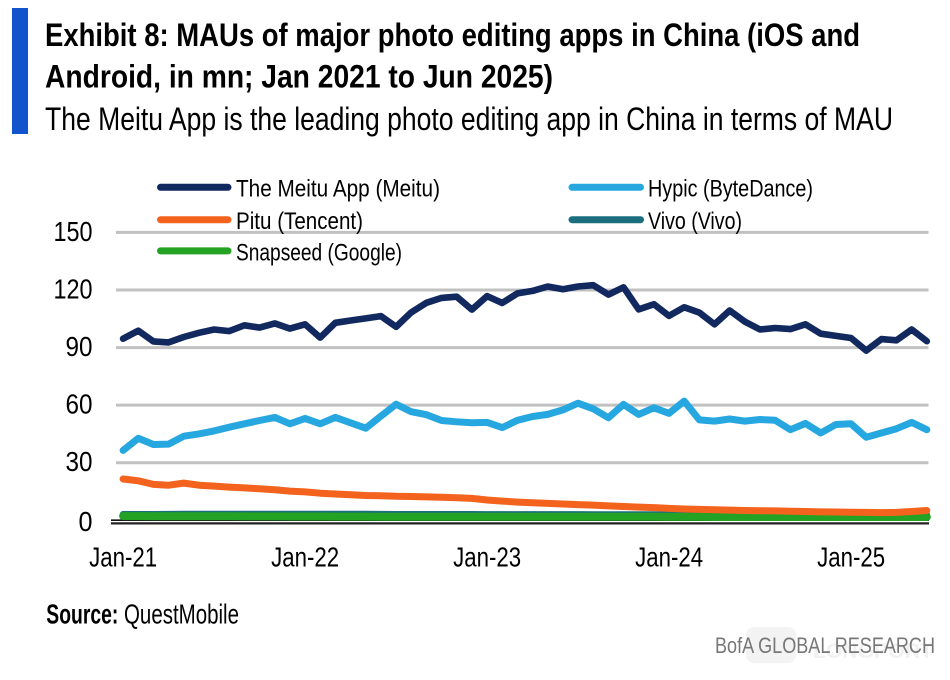  I want to click on svg-text: Jan-24, so click(669, 556).